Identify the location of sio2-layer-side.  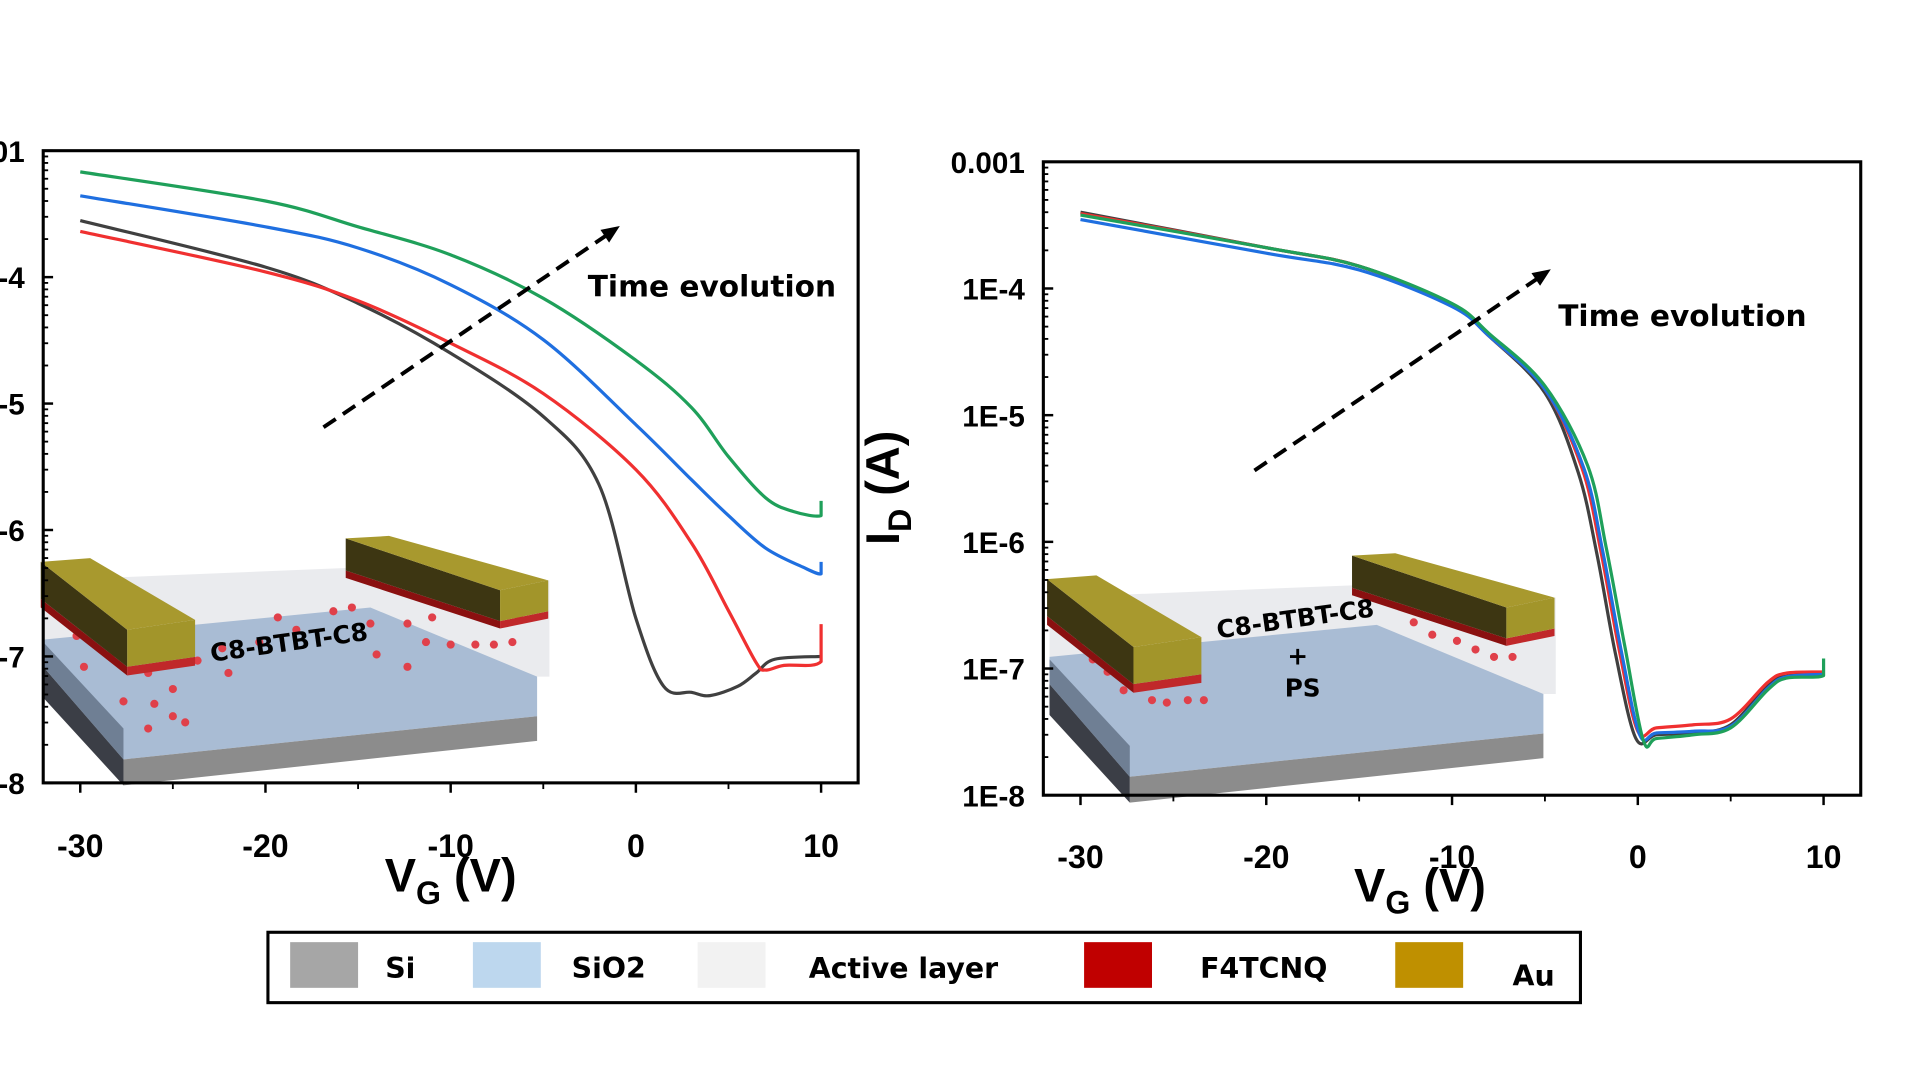
(1089, 718).